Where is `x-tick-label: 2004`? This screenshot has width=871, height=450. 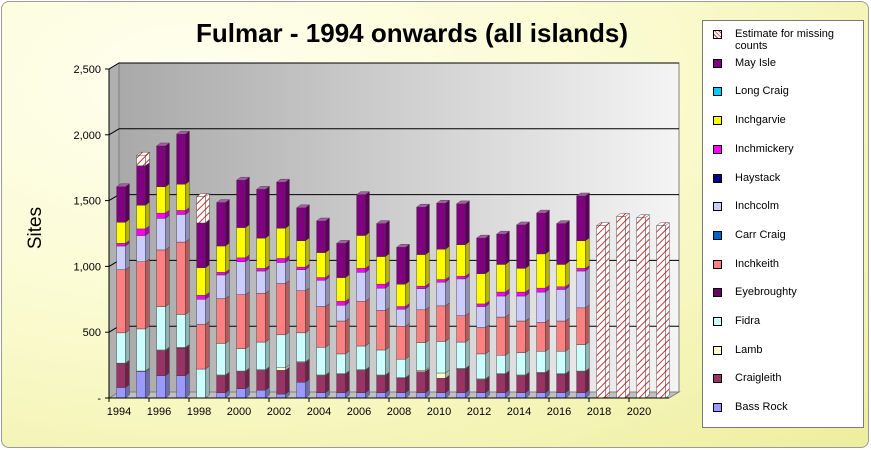 x-tick-label: 2004 is located at coordinates (319, 412).